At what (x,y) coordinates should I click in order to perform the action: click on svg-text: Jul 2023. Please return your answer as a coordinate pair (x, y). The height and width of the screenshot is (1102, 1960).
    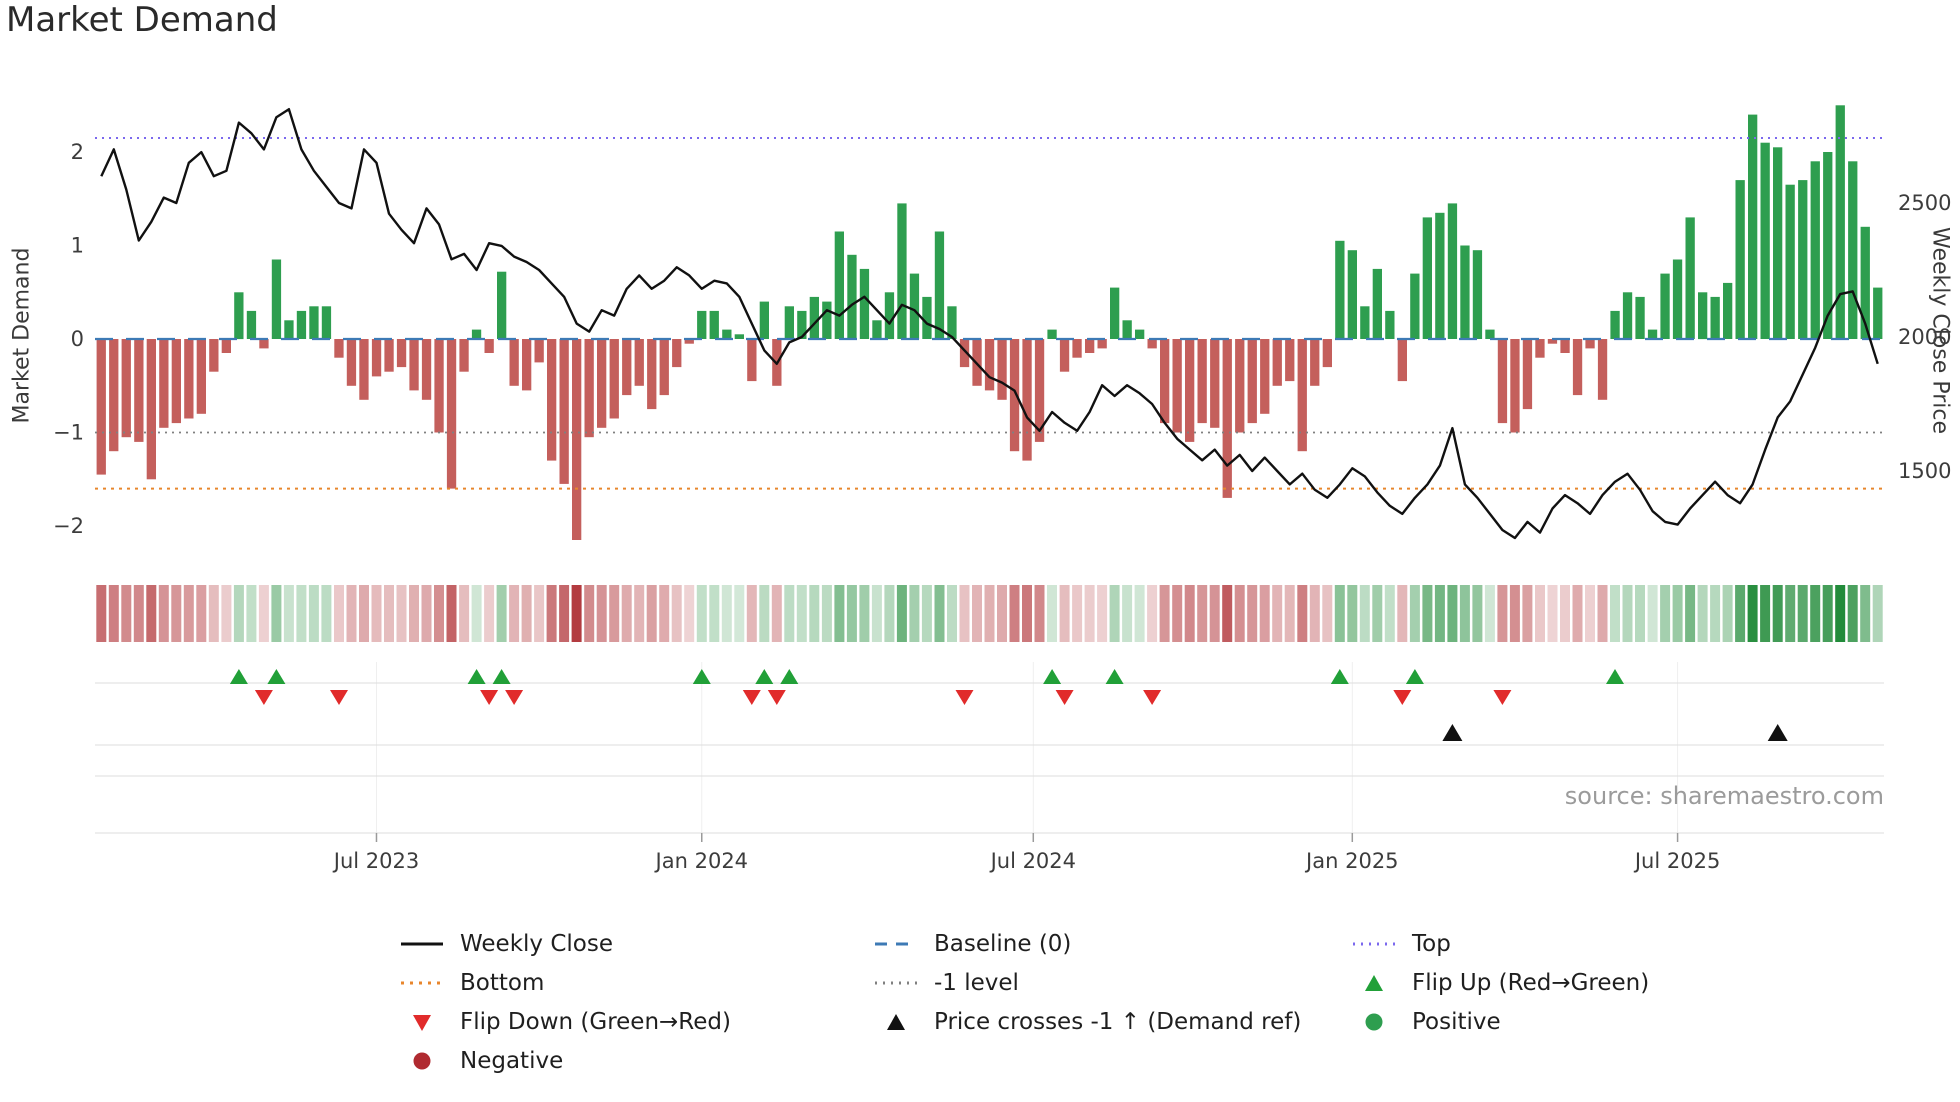
    Looking at the image, I should click on (375, 861).